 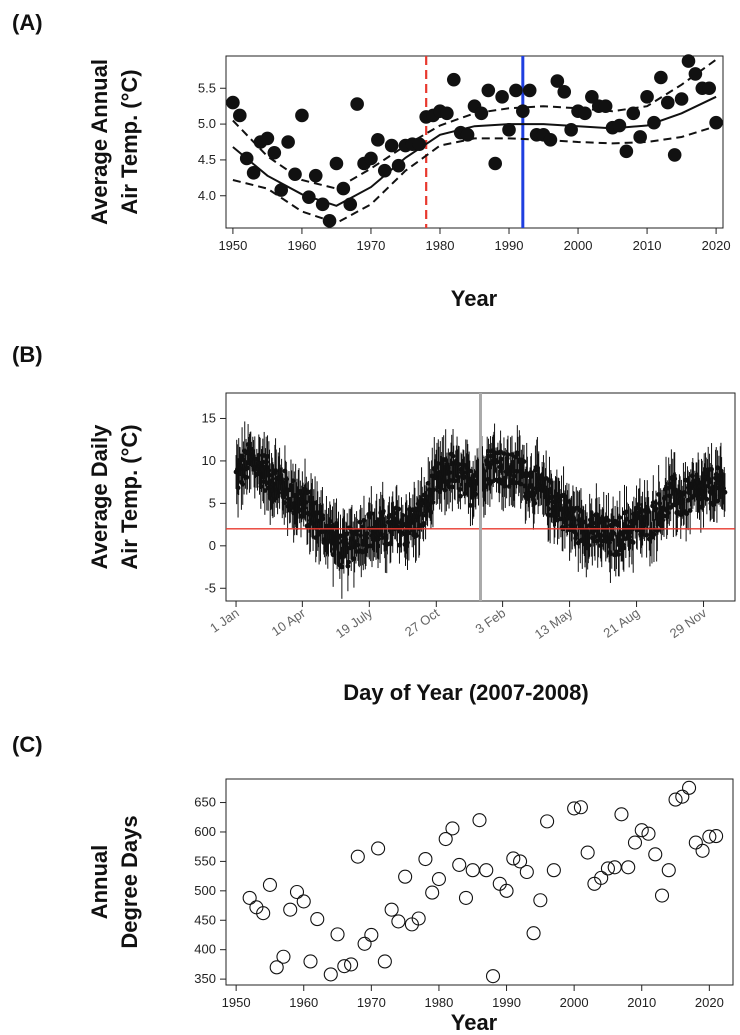 I want to click on x-tick-label: 10 Apr, so click(x=289, y=622).